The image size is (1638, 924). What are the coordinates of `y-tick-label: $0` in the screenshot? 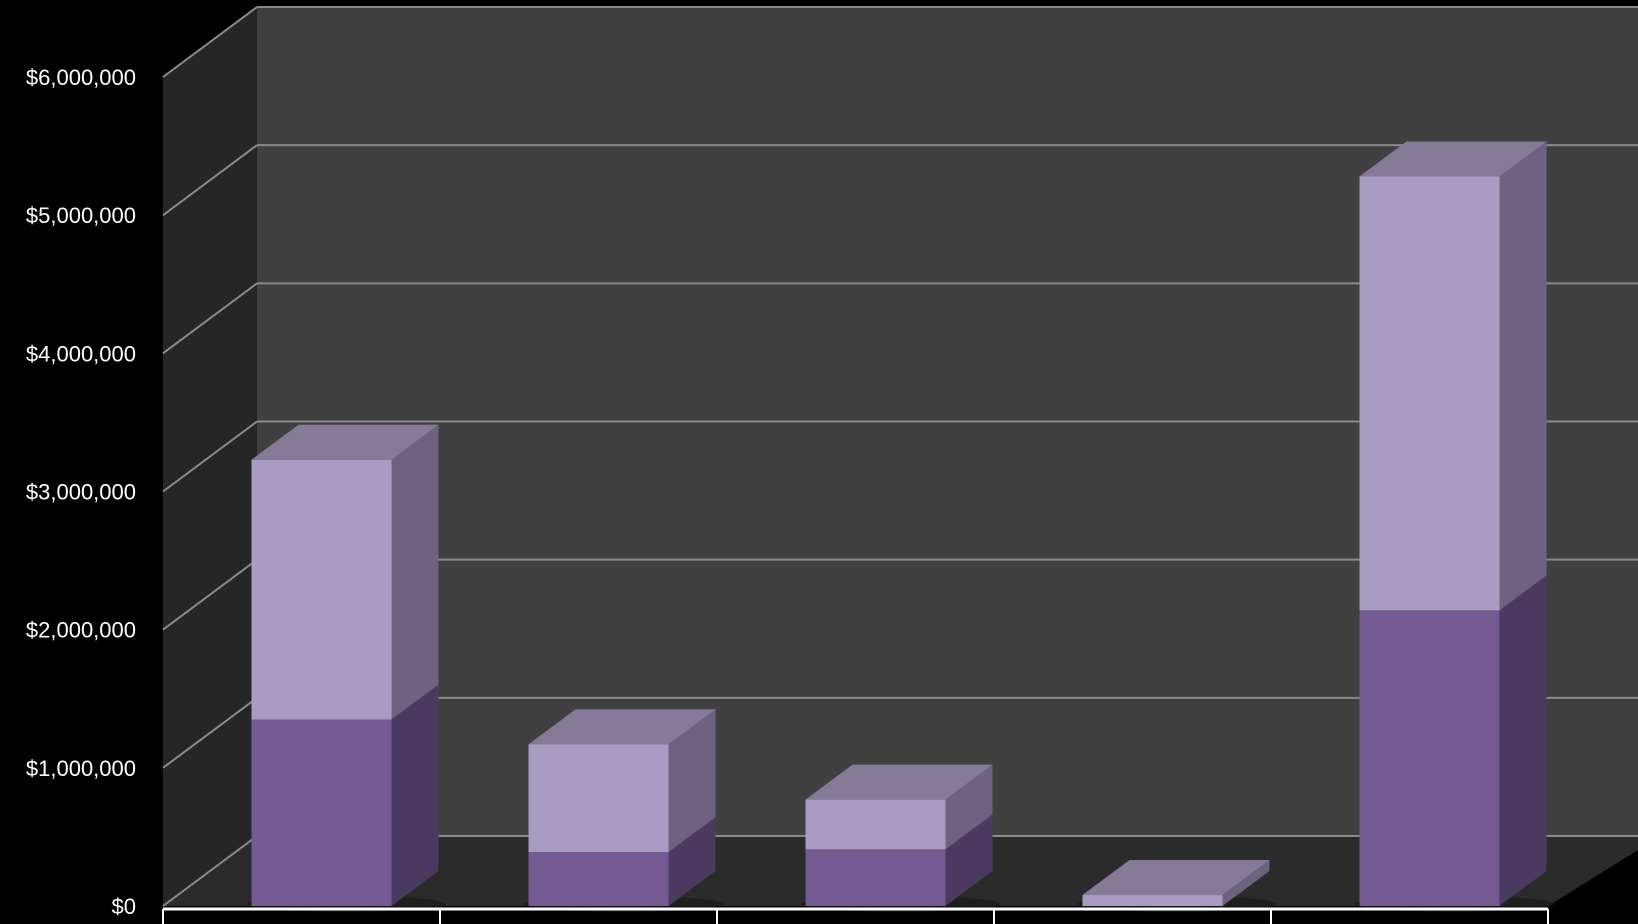 It's located at (124, 906).